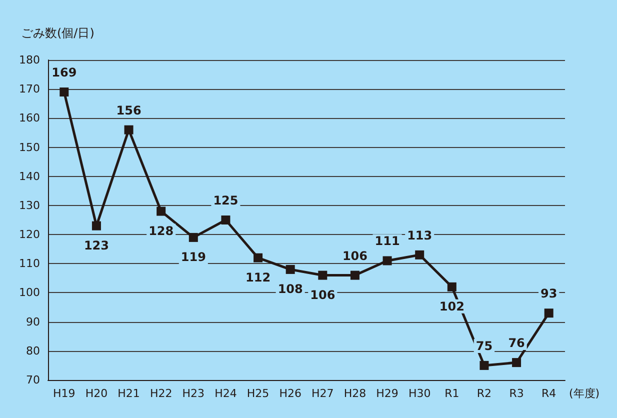 The image size is (617, 418). I want to click on x-tick-label: H27, so click(323, 393).